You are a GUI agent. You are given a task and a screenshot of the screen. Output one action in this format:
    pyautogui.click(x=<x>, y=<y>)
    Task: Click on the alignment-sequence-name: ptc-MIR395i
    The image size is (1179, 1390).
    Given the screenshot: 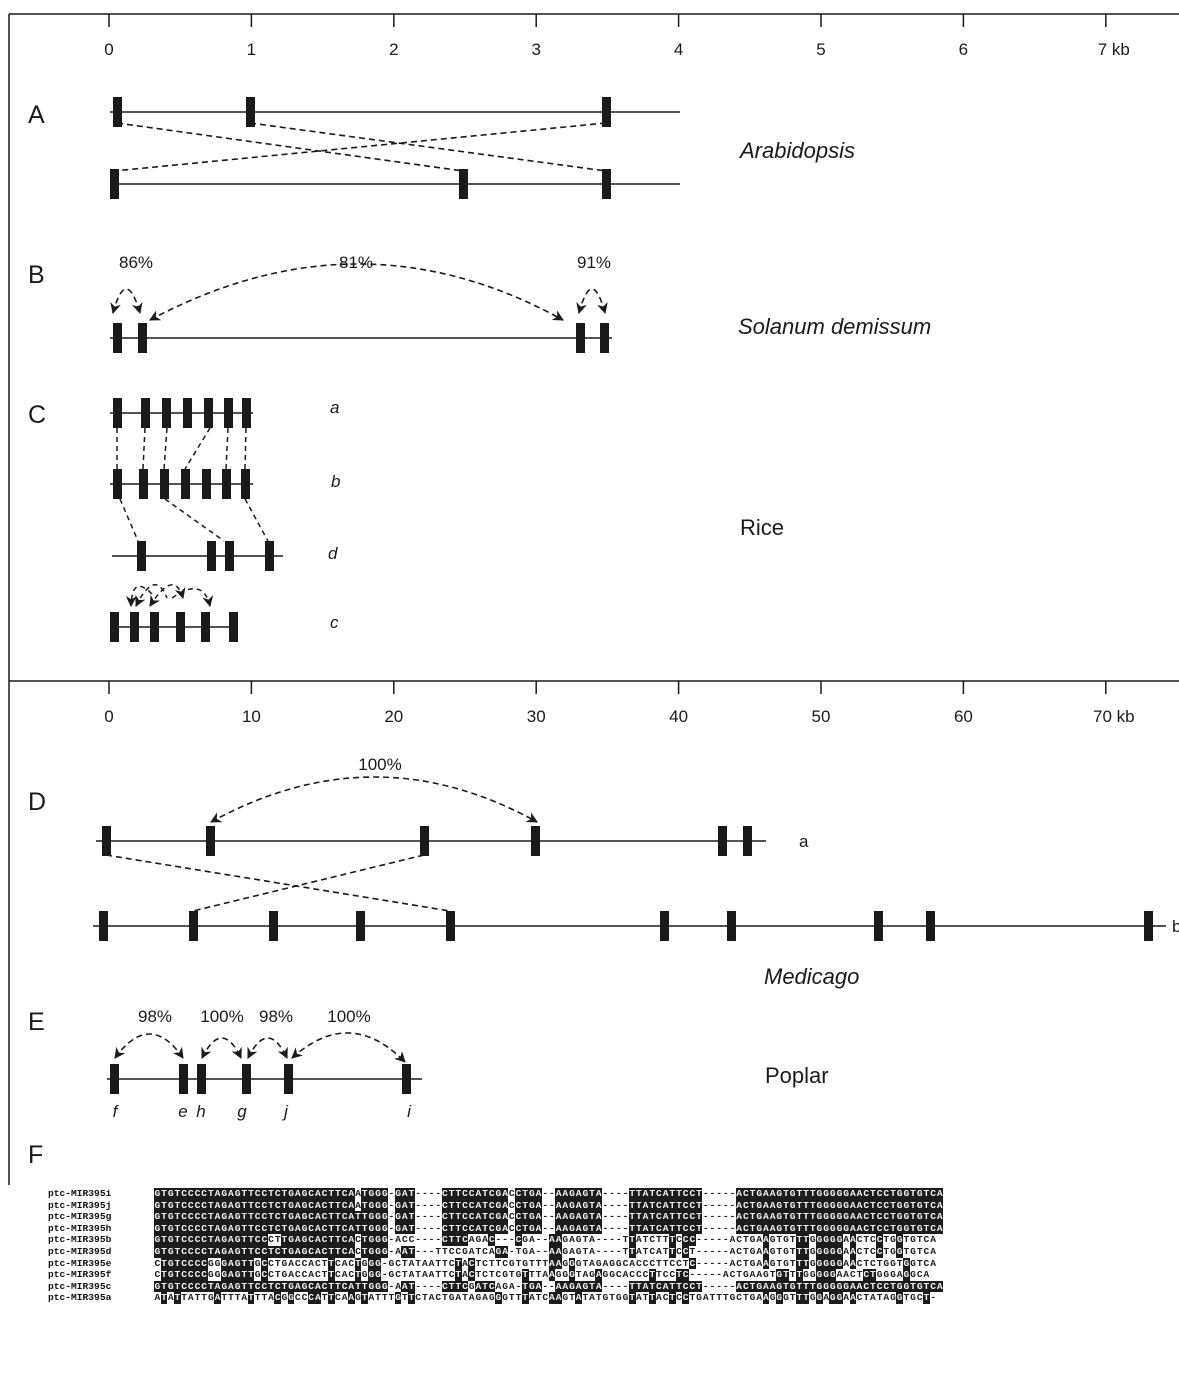 What is the action you would take?
    pyautogui.click(x=80, y=1193)
    